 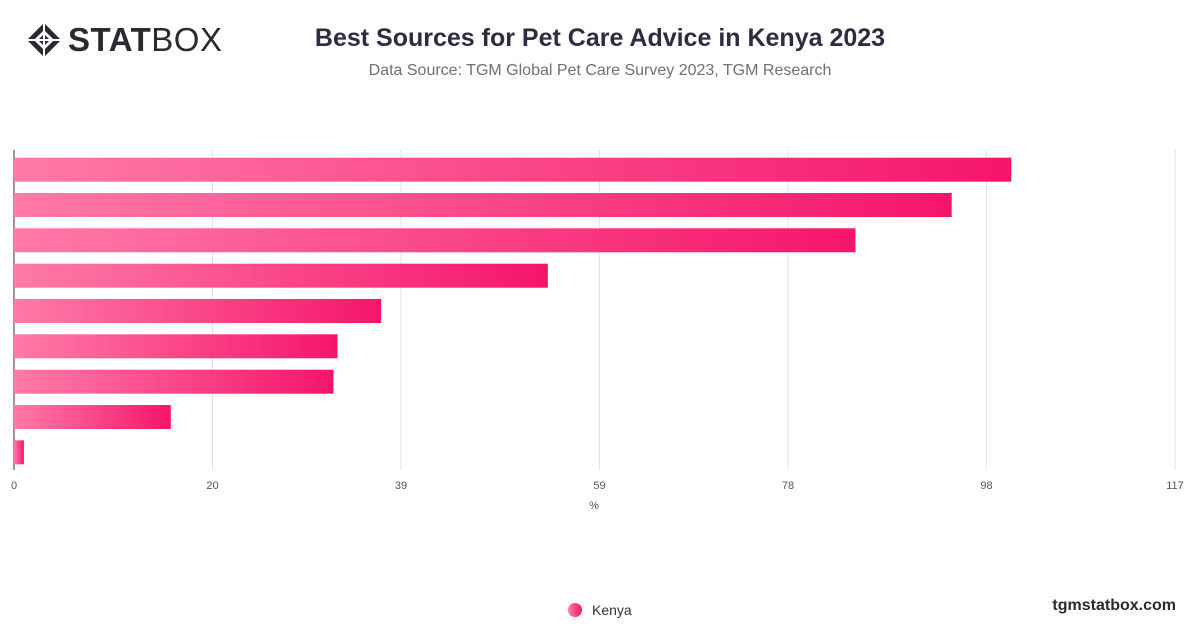 What do you see at coordinates (788, 486) in the screenshot?
I see `x-tick-label: 78` at bounding box center [788, 486].